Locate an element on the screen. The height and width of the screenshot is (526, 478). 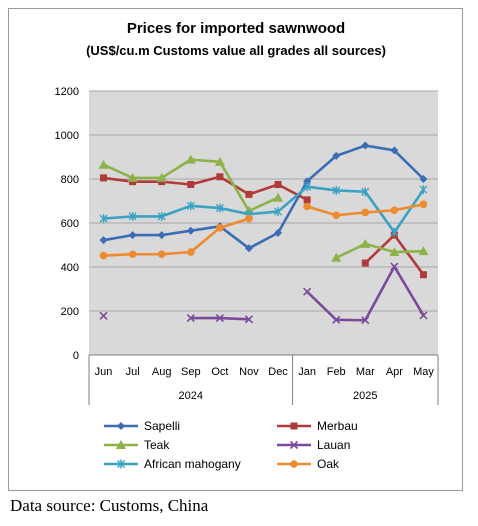
x-tick-label: Oct is located at coordinates (219, 372).